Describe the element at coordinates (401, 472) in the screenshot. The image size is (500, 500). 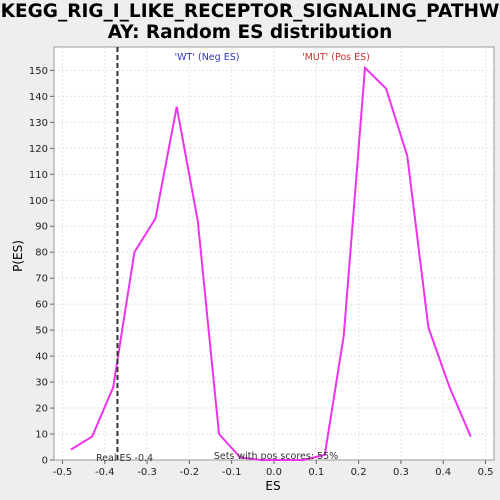
I see `x-tick-label: 0.3` at that location.